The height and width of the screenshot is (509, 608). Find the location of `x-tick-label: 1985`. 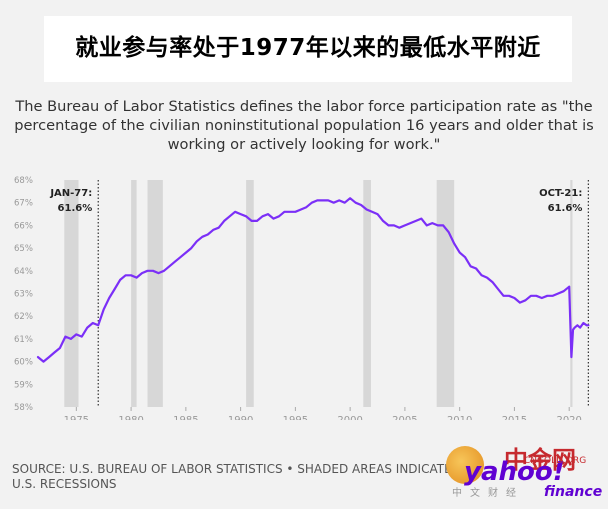

x-tick-label: 1985 is located at coordinates (185, 417).